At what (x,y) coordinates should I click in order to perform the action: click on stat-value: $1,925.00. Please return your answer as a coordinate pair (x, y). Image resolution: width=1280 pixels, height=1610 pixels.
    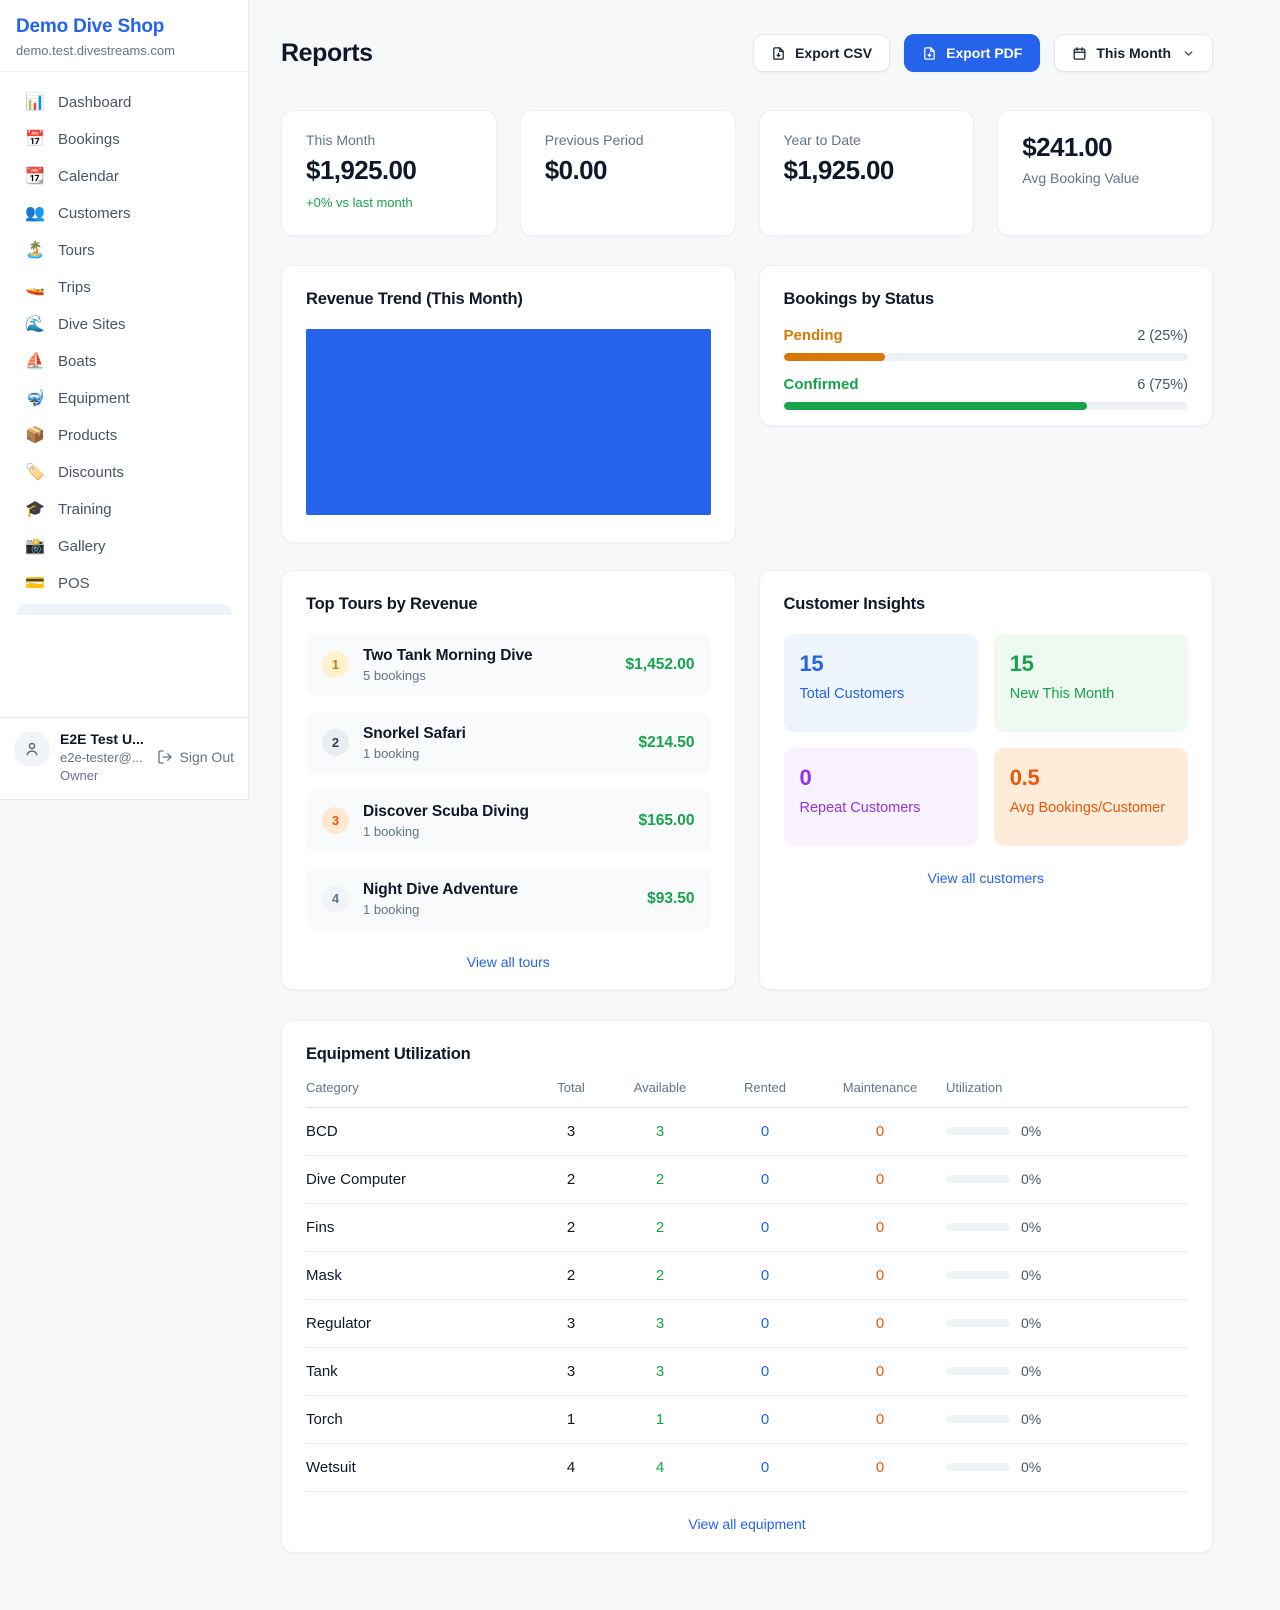
    Looking at the image, I should click on (839, 169).